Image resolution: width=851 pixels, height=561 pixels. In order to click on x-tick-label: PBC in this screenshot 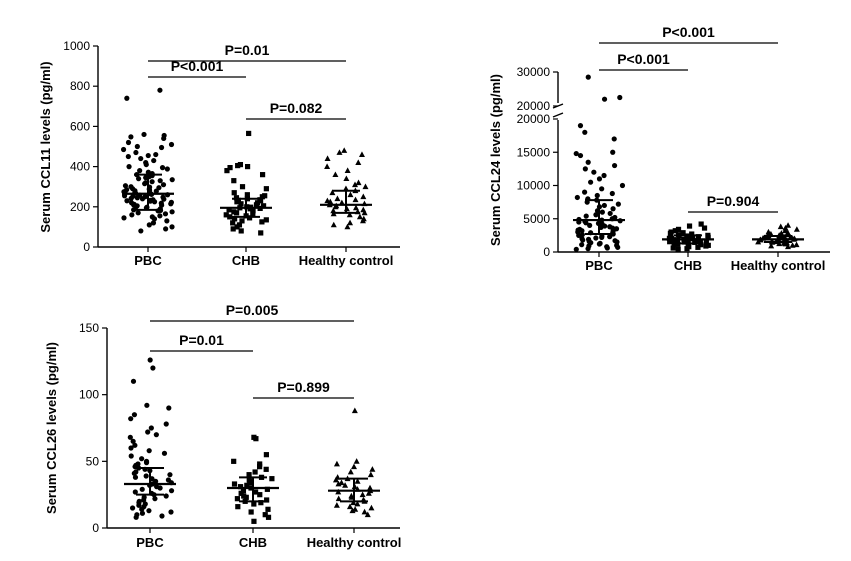, I will do `click(599, 265)`.